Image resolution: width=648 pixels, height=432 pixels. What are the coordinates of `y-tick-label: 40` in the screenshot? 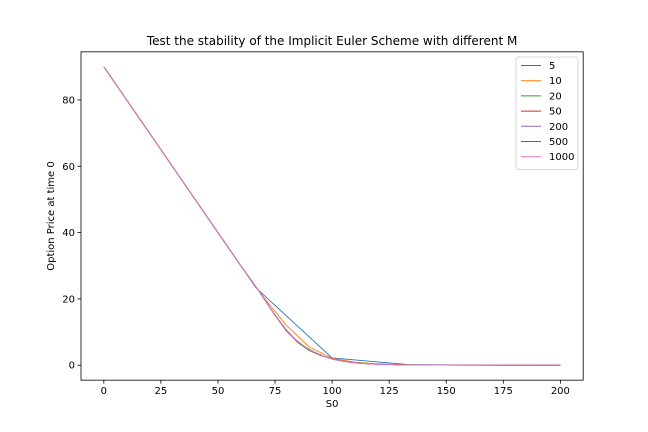 It's located at (68, 233).